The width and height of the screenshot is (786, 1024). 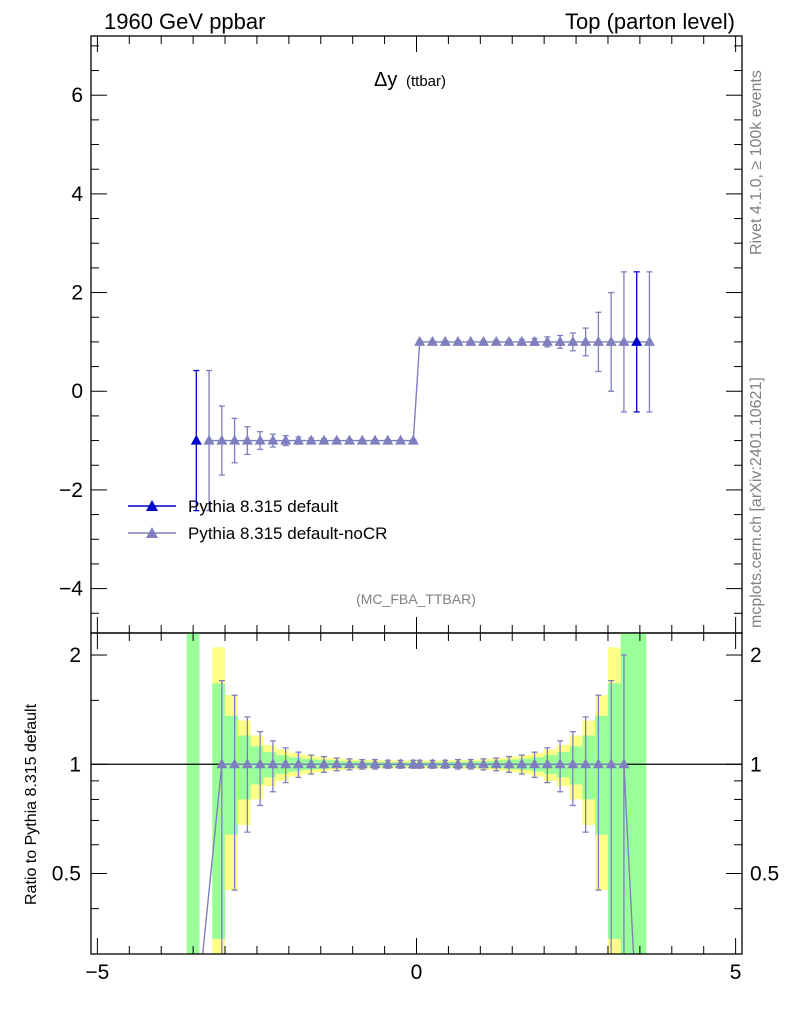 I want to click on main-ytick-label: −4, so click(x=71, y=589).